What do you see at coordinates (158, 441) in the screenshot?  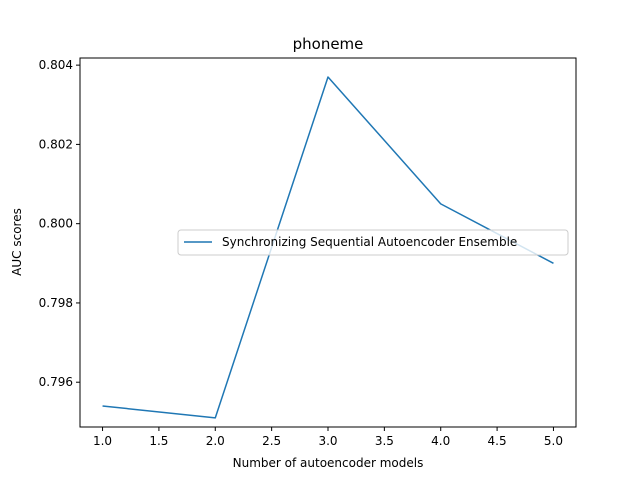 I see `x-tick-label: 1.5` at bounding box center [158, 441].